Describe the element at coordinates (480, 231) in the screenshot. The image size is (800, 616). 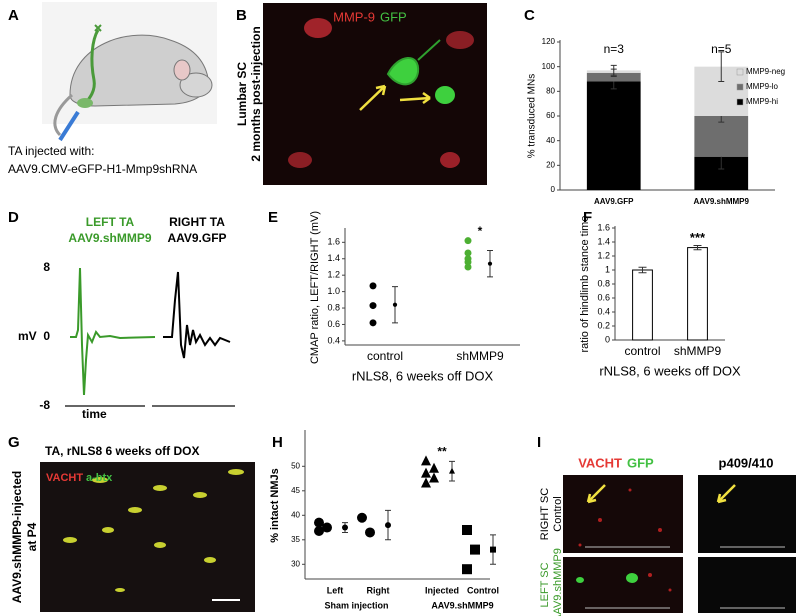
I see `significance: *` at that location.